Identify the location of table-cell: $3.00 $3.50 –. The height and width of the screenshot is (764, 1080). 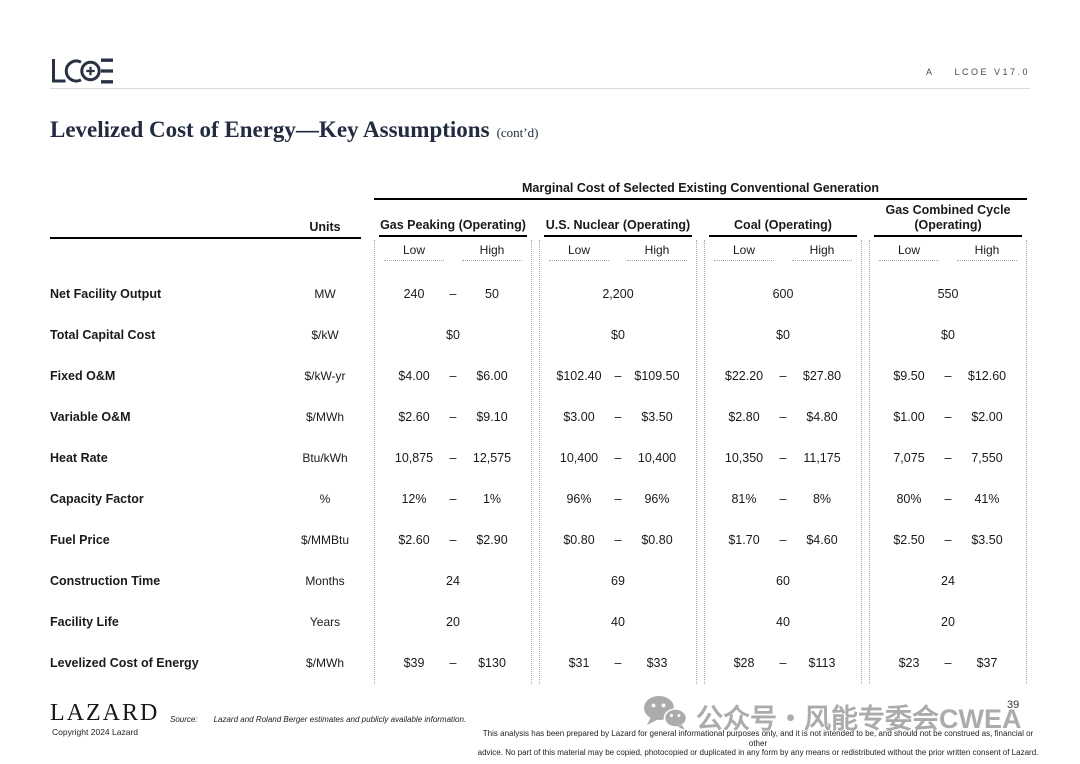
(618, 417).